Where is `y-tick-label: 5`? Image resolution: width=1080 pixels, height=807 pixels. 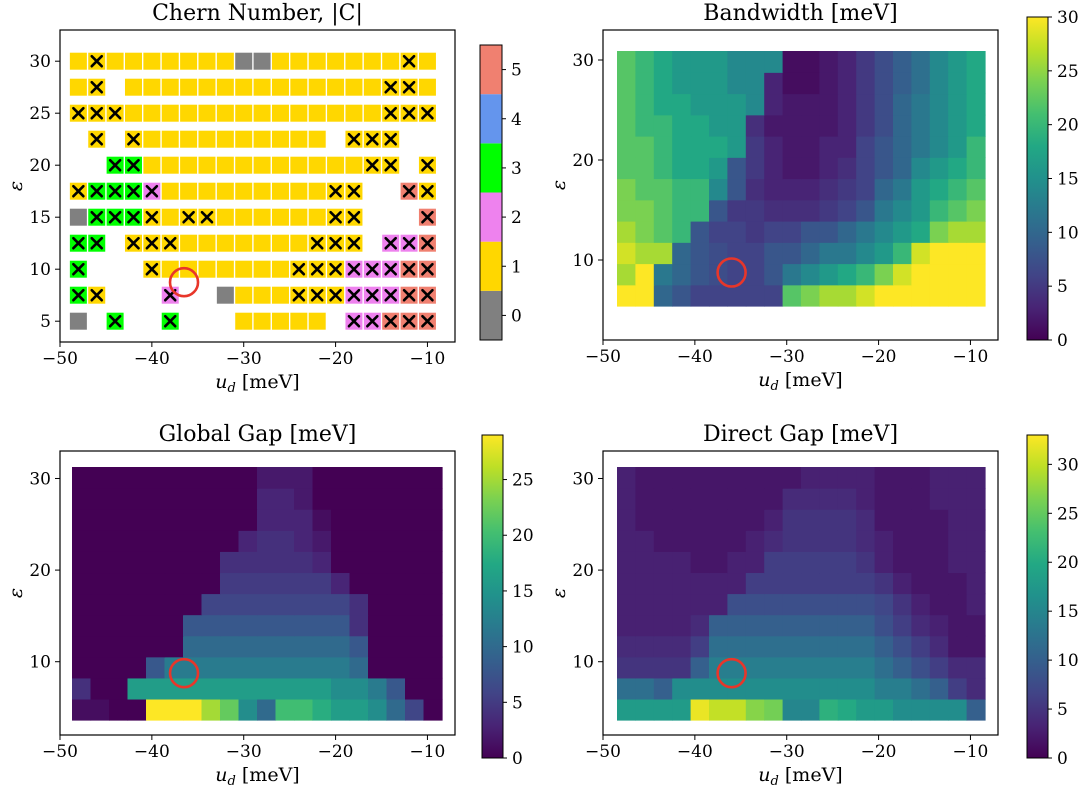
y-tick-label: 5 is located at coordinates (45, 322).